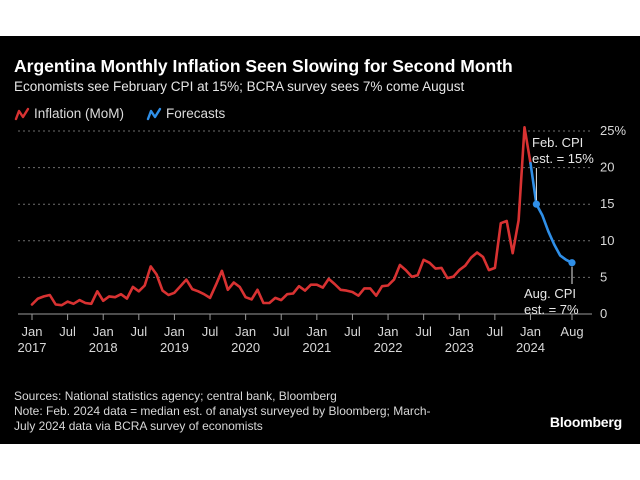  Describe the element at coordinates (459, 347) in the screenshot. I see `x-tick-year: 2023` at that location.